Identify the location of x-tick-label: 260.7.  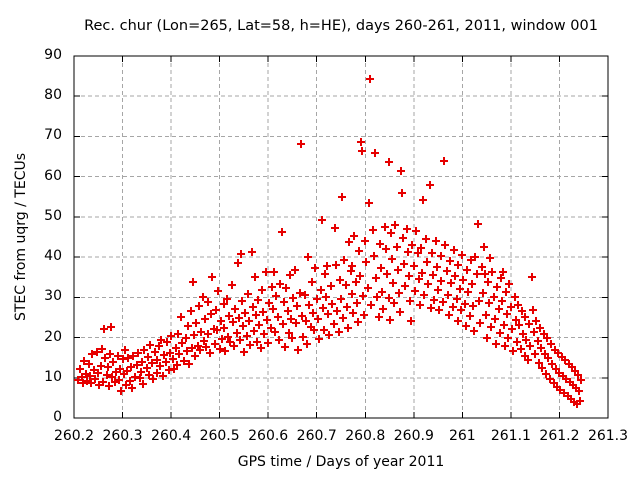
(316, 436).